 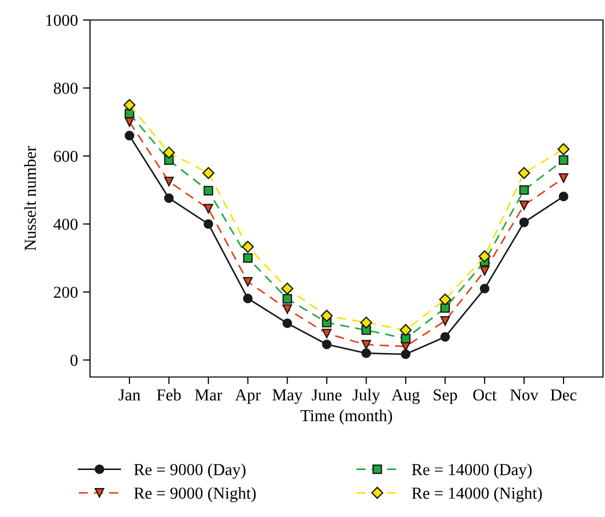 I want to click on y-tick-label: 200, so click(x=66, y=292).